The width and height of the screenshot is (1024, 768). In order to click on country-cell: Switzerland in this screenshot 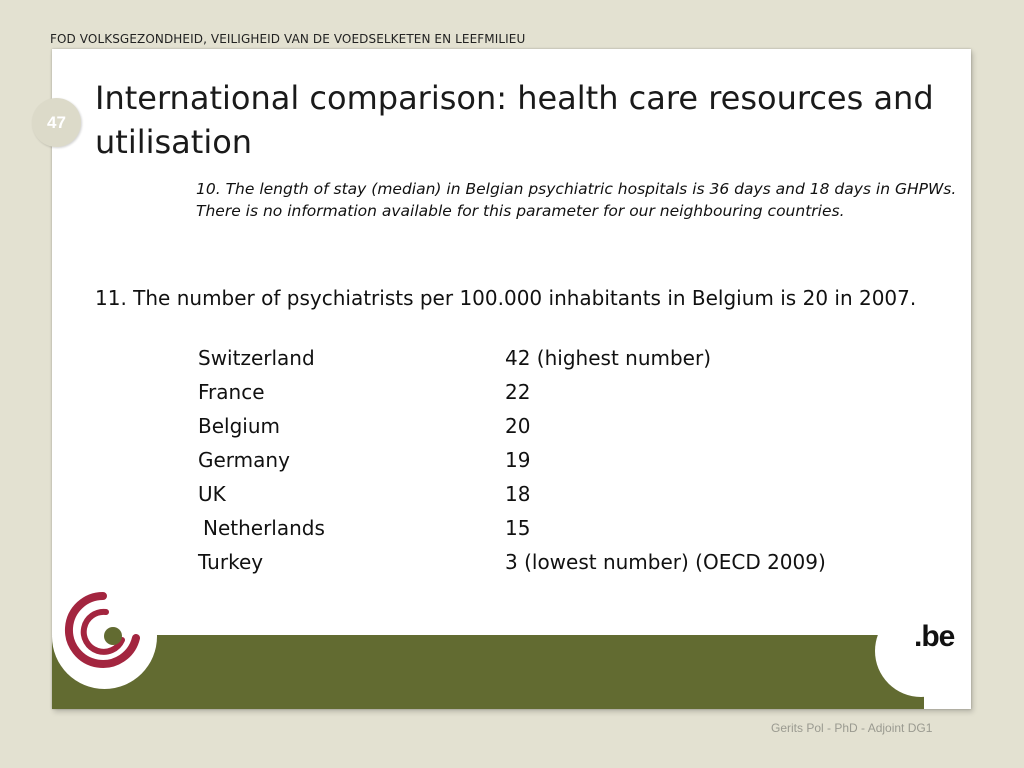, I will do `click(256, 358)`.